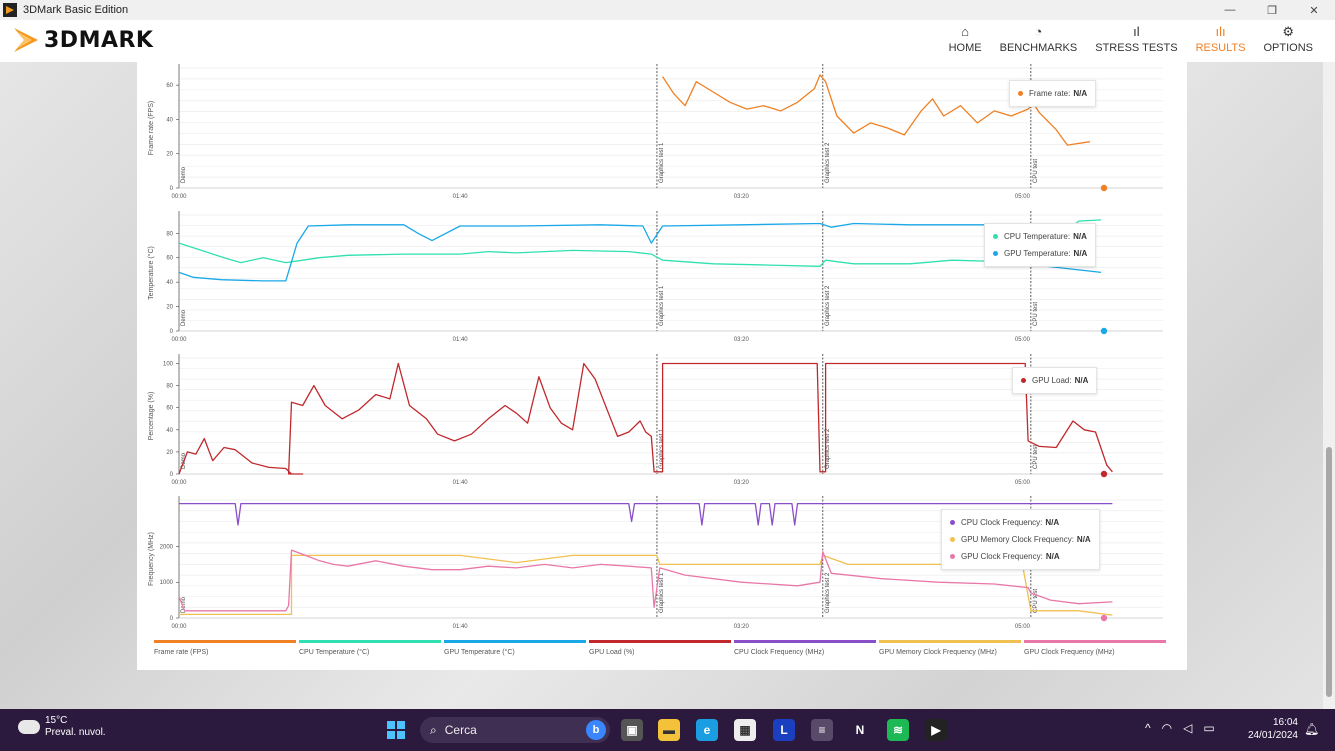  I want to click on bottom-legend-item: Frame rate (FPS), so click(225, 650).